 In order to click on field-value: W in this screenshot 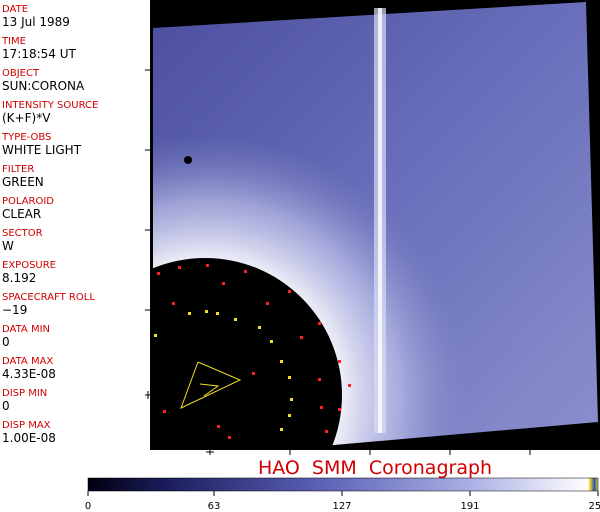, I will do `click(8, 246)`.